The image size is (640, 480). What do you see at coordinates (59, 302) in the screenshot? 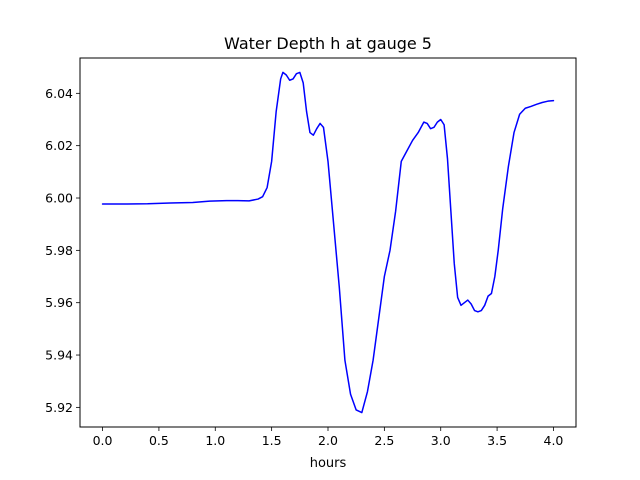
I see `y-tick-label: 5.96` at bounding box center [59, 302].